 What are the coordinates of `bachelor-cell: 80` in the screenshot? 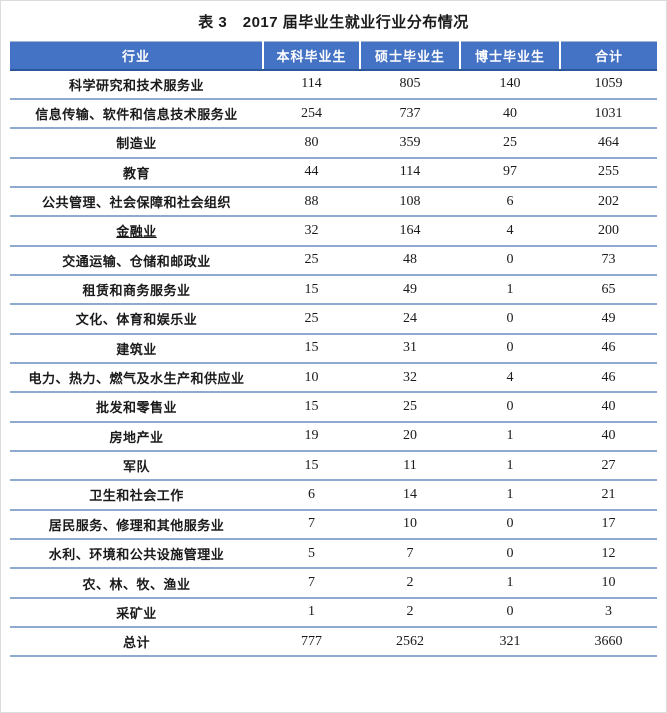 It's located at (311, 143).